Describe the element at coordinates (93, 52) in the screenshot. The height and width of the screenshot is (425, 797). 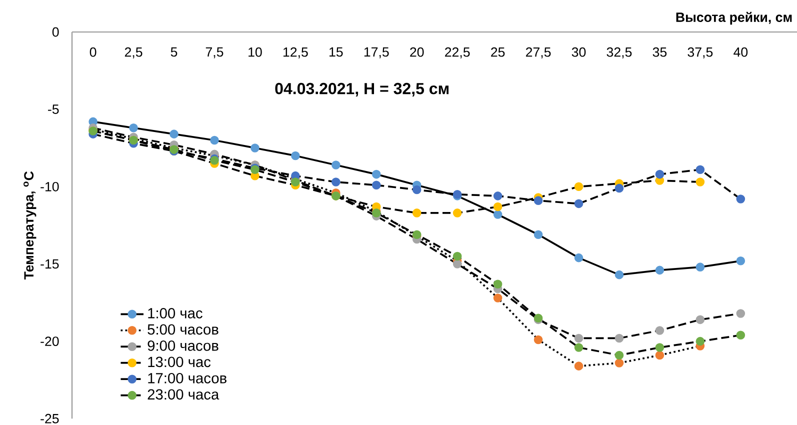
I see `x-tick-label: 0` at that location.